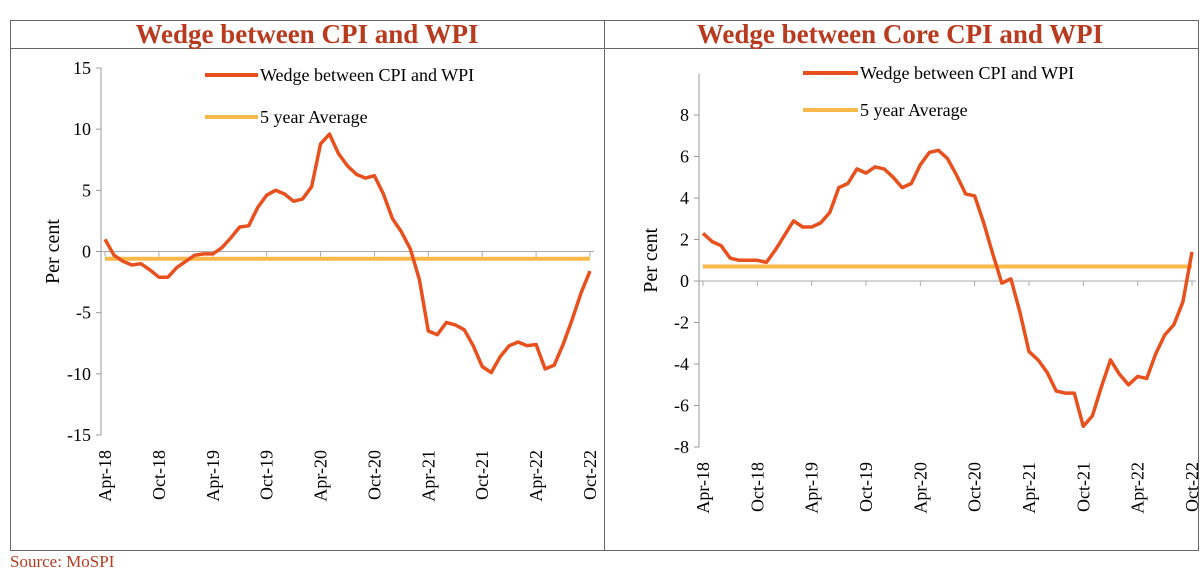 The height and width of the screenshot is (577, 1200). I want to click on y-tick-label: -4, so click(681, 364).